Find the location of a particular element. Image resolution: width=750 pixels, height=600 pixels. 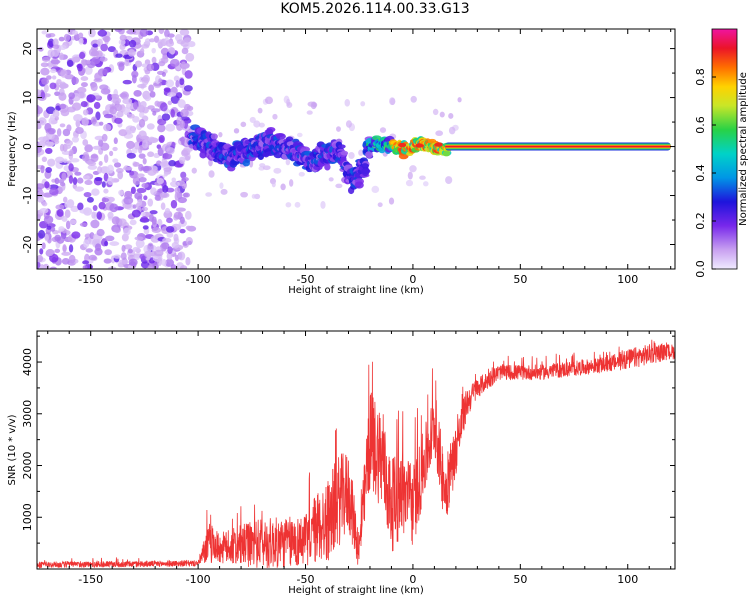

chart-title: KOM5.2026.114.00.33.G13 is located at coordinates (375, 9).